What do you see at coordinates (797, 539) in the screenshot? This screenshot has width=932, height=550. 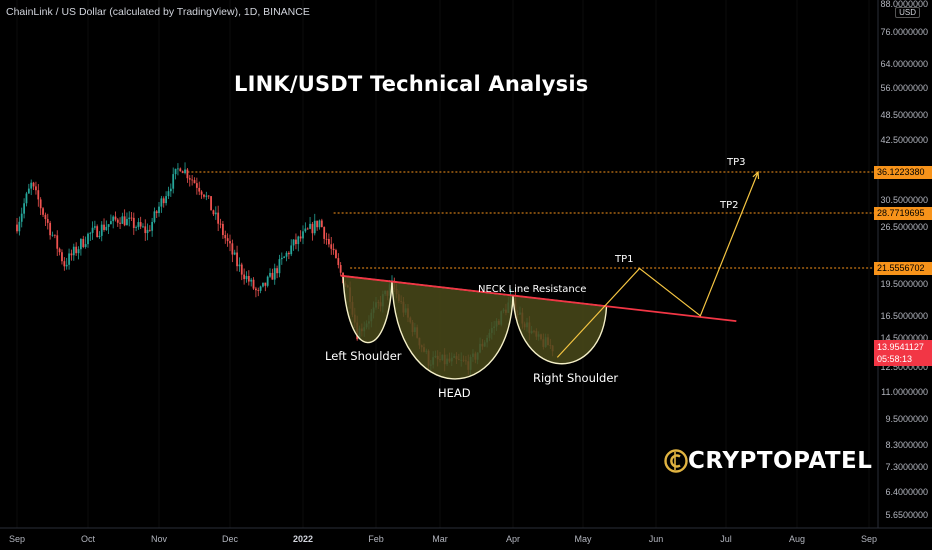 I see `time-tick-label: Aug` at bounding box center [797, 539].